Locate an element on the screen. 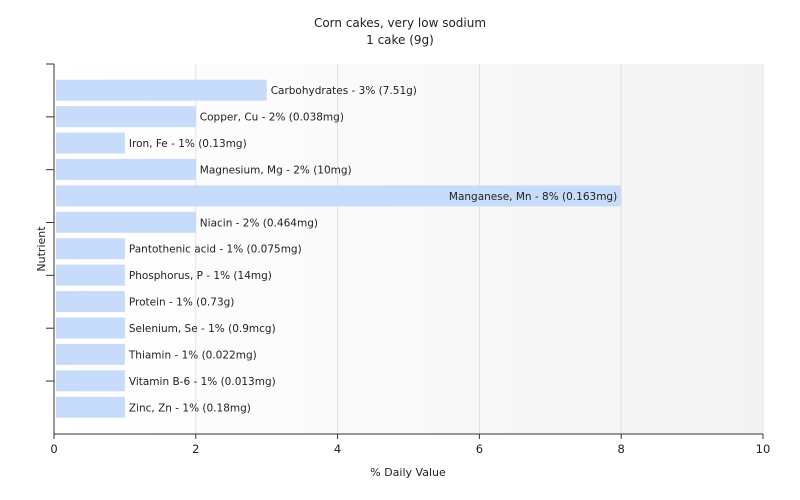 The width and height of the screenshot is (800, 500). bar-label: Magnesium, Mg - 2% (10mg) is located at coordinates (276, 170).